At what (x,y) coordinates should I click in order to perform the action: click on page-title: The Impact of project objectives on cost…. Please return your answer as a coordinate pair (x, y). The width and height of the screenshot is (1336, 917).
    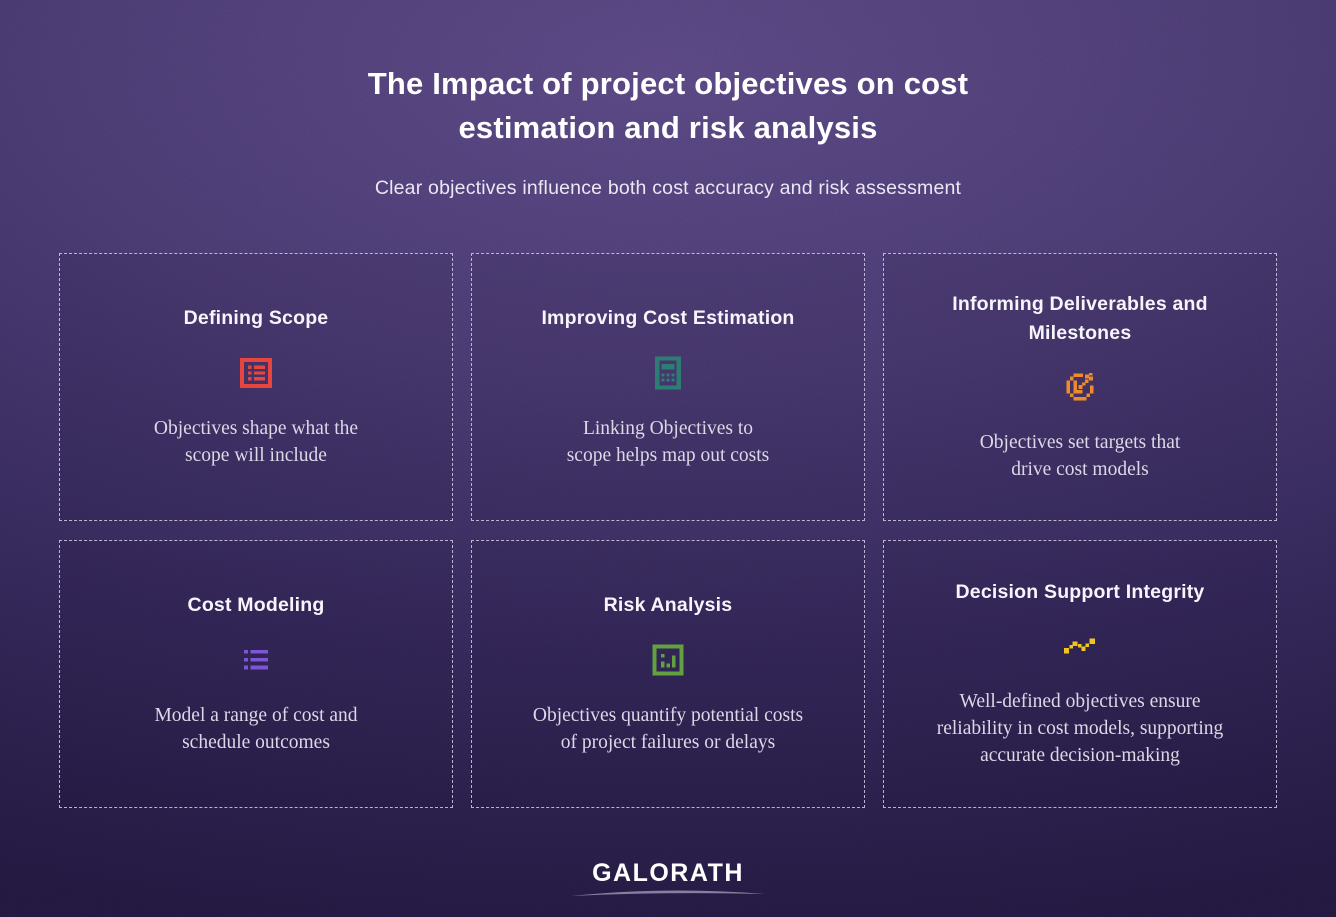
    Looking at the image, I should click on (668, 106).